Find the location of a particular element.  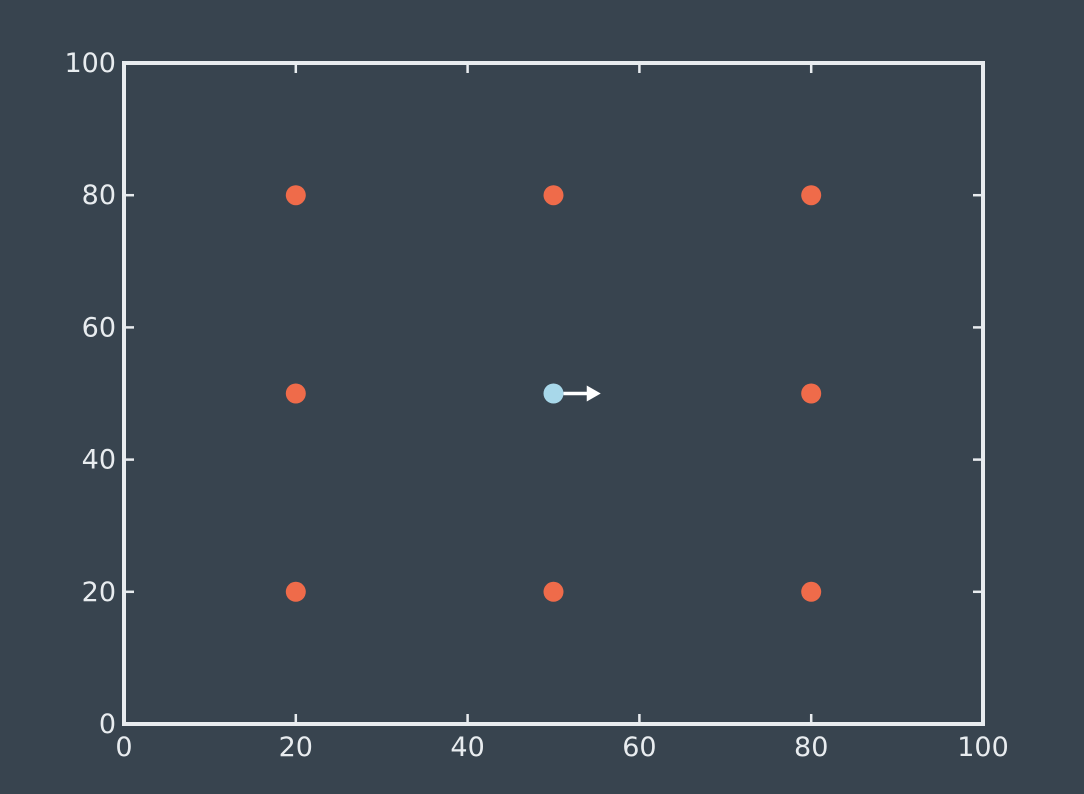

x-tick-label: 20 is located at coordinates (296, 747).